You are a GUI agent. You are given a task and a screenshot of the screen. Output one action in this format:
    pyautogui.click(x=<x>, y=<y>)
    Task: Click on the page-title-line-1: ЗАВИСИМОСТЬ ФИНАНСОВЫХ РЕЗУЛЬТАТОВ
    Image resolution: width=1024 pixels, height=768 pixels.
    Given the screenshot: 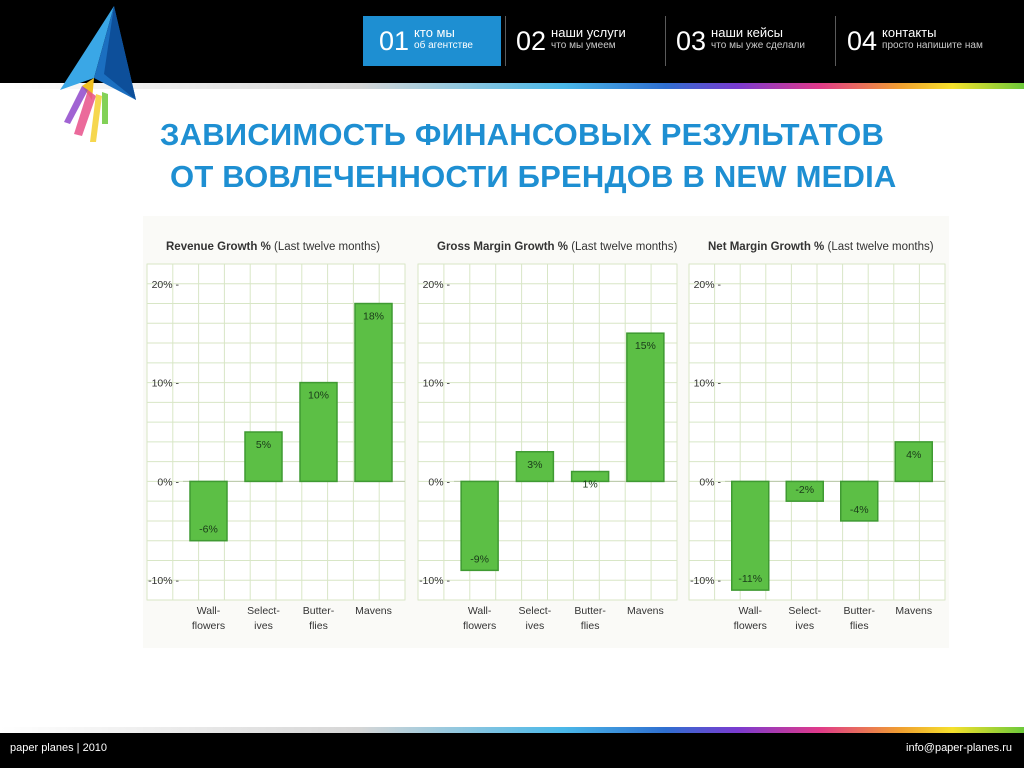 What is the action you would take?
    pyautogui.click(x=522, y=134)
    